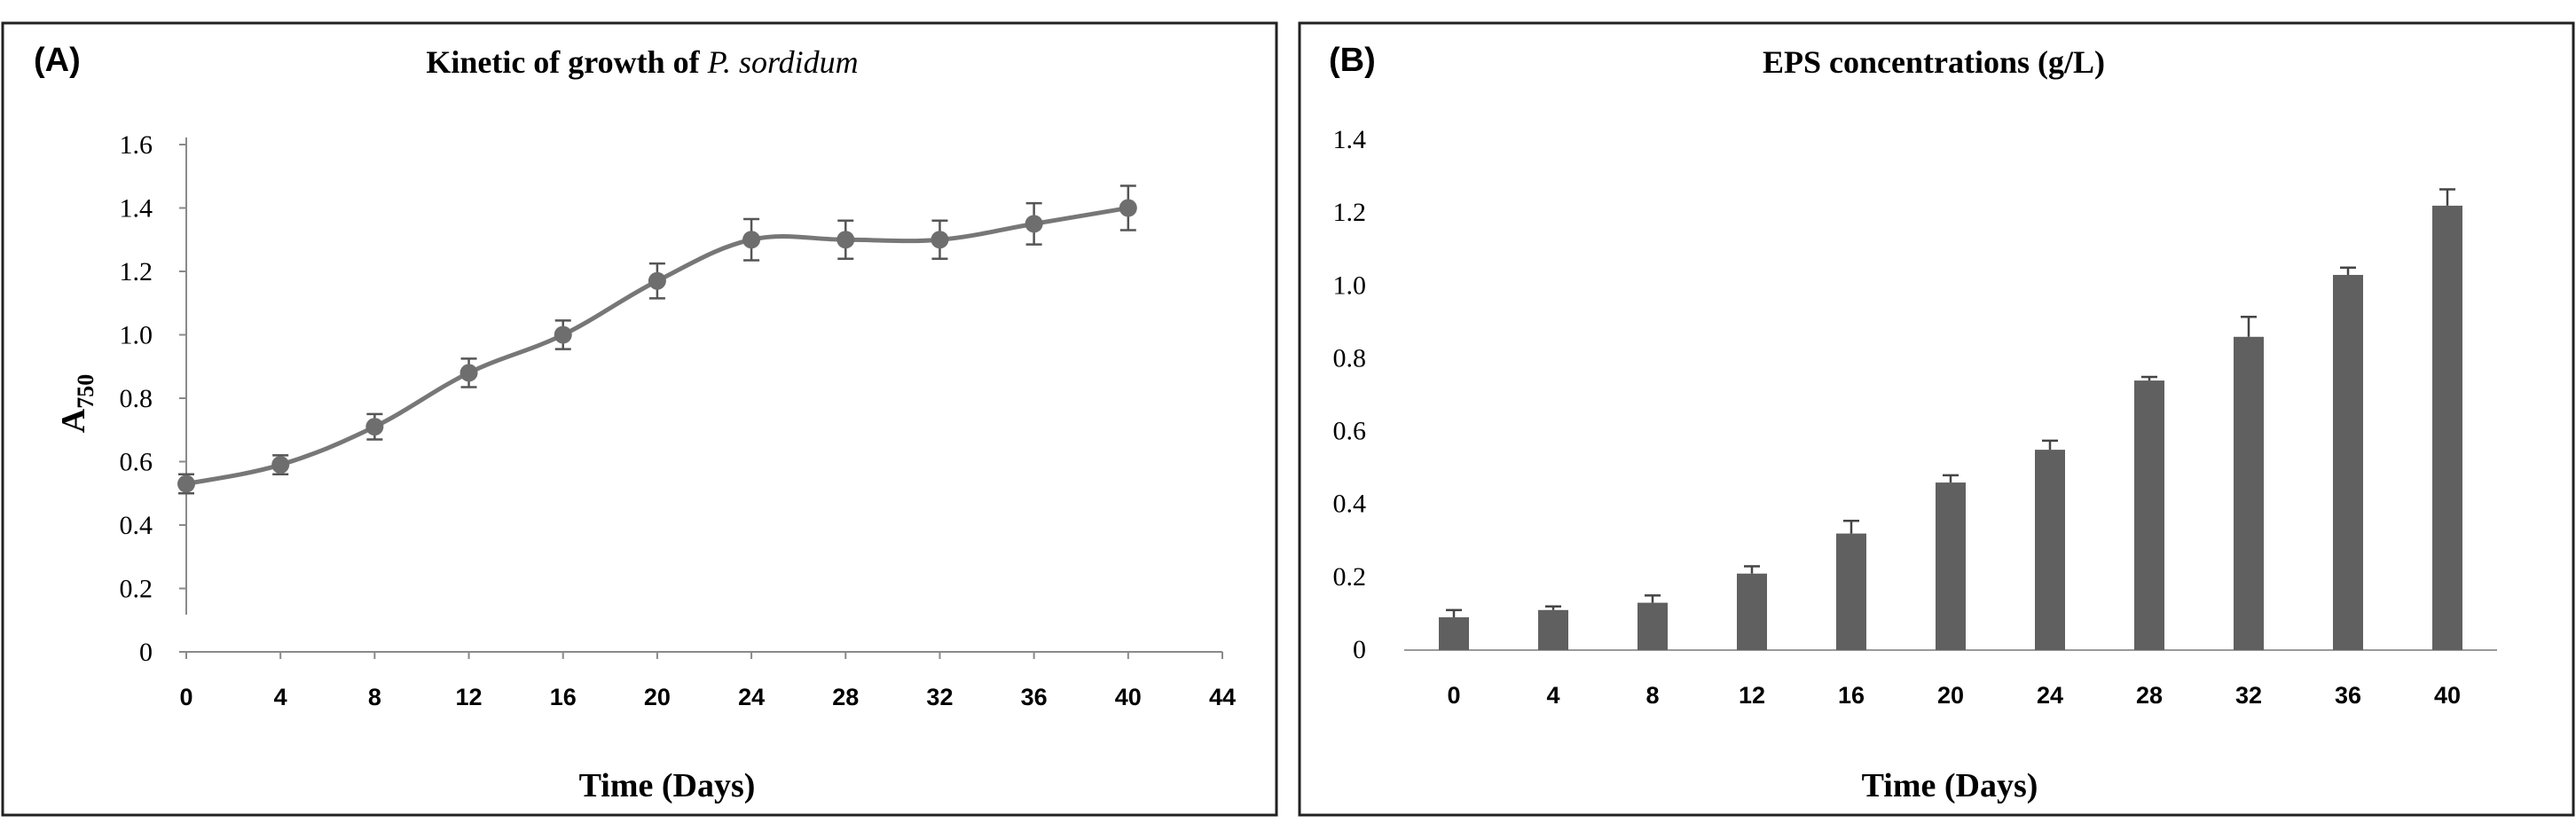  What do you see at coordinates (1552, 696) in the screenshot?
I see `panel-b-x-tick-label: 4` at bounding box center [1552, 696].